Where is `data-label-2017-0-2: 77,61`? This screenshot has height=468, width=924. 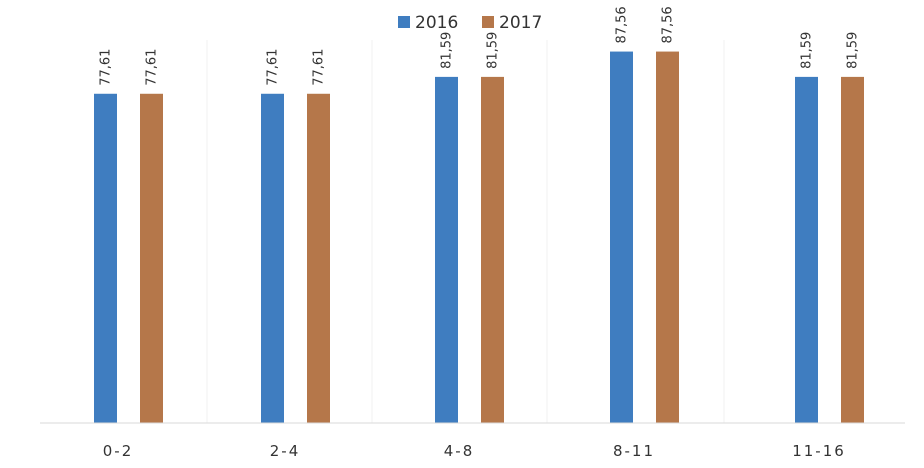 data-label-2017-0-2: 77,61 is located at coordinates (152, 67).